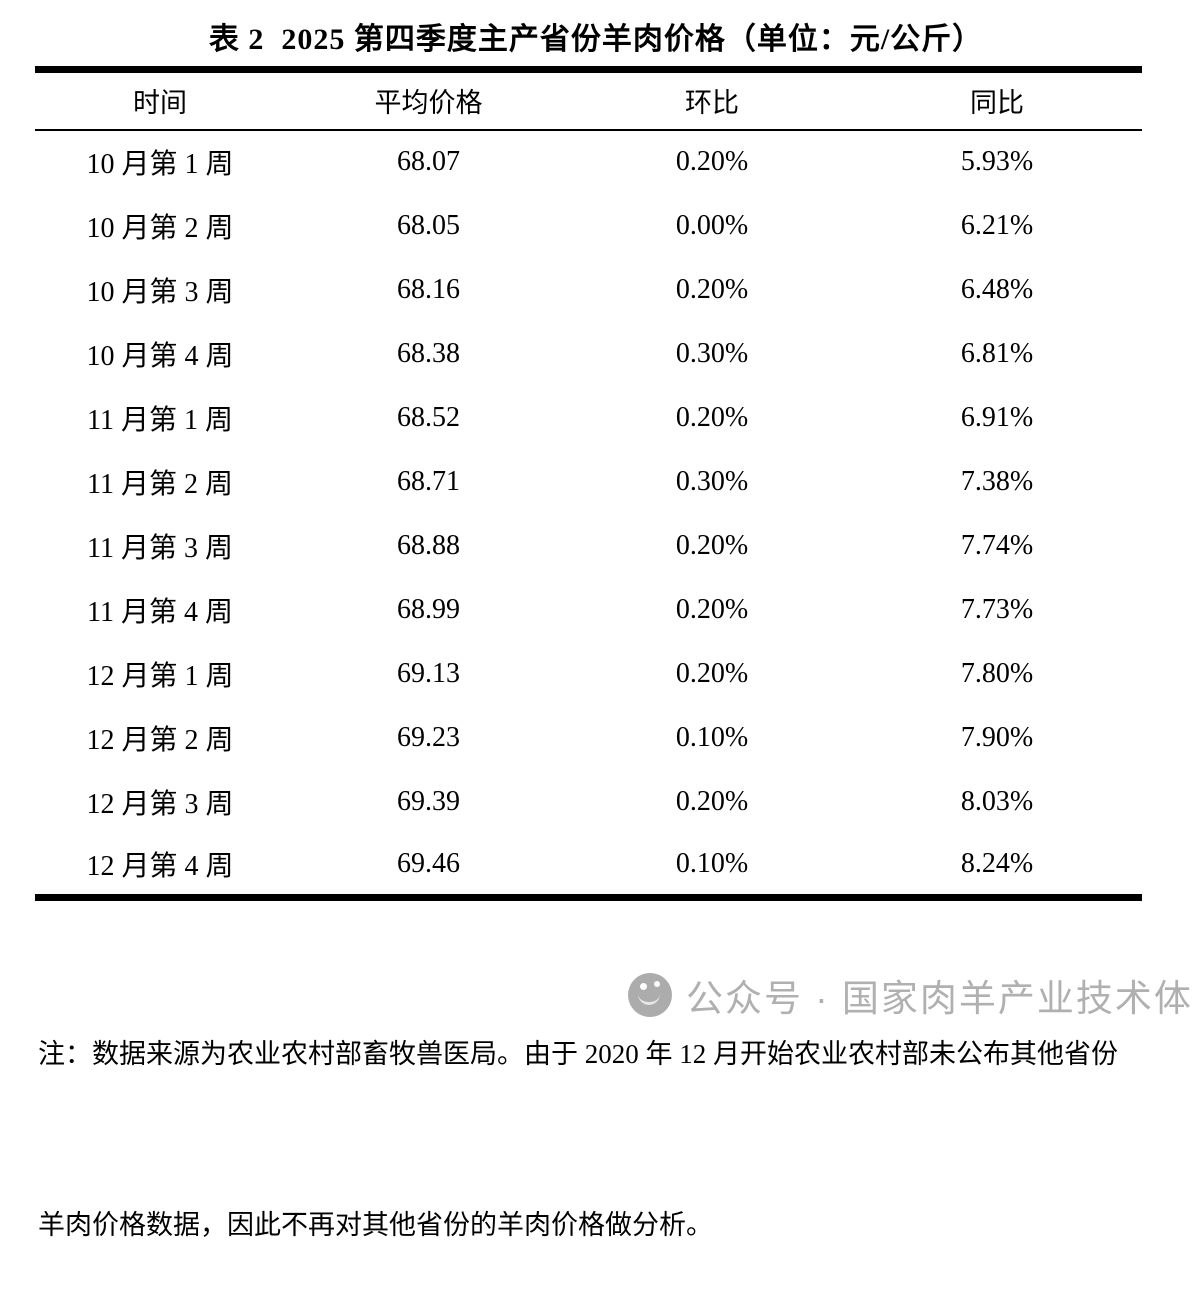 The image size is (1192, 1311). Describe the element at coordinates (160, 740) in the screenshot. I see `cell-time: 12 月第 2 周` at that location.